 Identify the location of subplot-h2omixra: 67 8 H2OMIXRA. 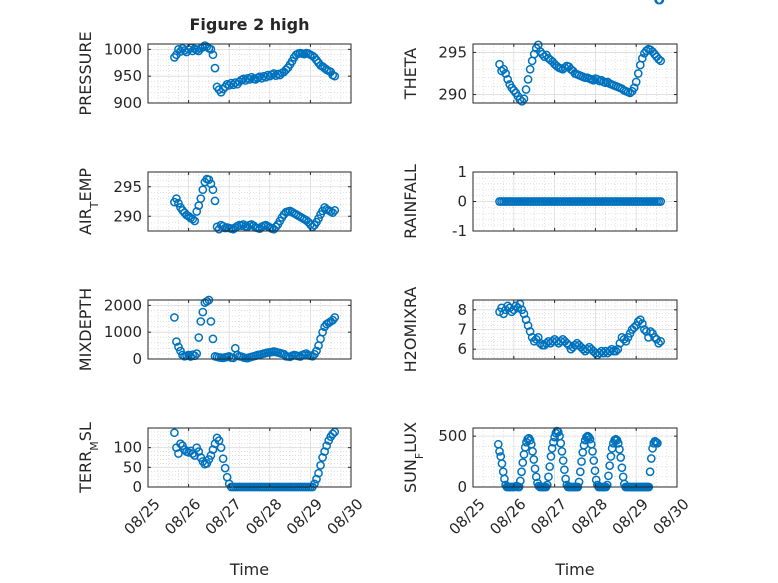
(539, 330).